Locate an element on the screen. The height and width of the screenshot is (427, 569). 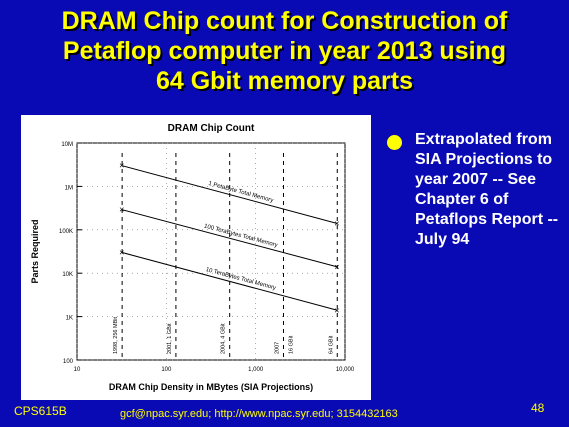
y-tick-label: 100 is located at coordinates (68, 362).